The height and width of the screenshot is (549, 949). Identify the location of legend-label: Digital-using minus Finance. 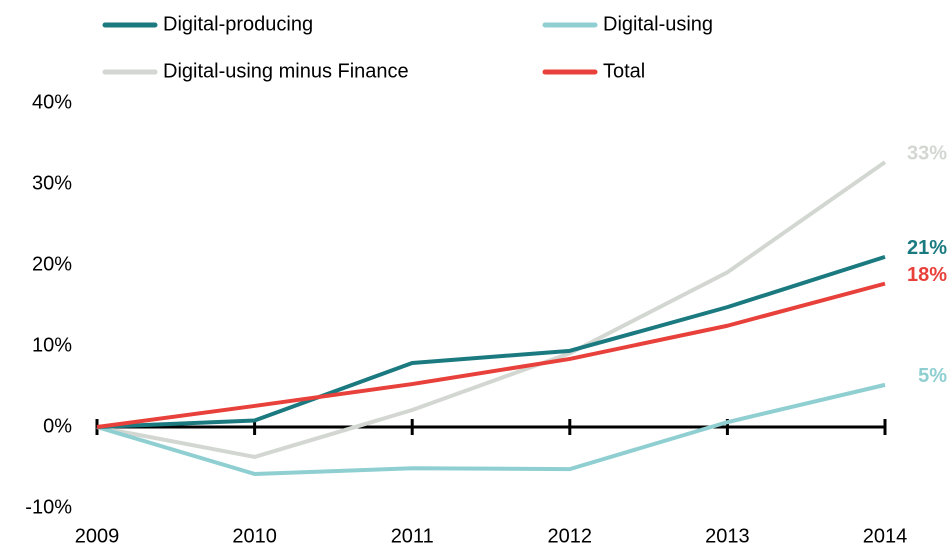
(286, 71).